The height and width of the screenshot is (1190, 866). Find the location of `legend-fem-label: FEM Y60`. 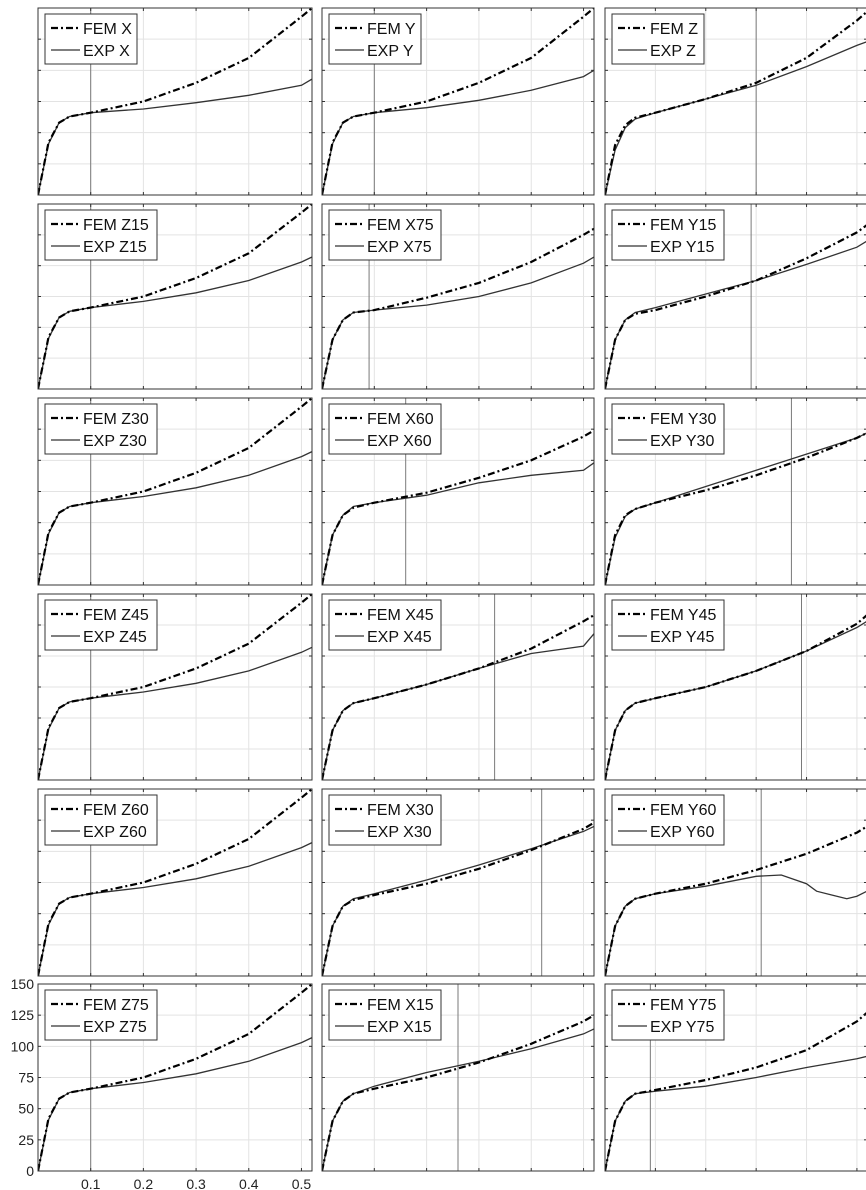

legend-fem-label: FEM Y60 is located at coordinates (683, 810).